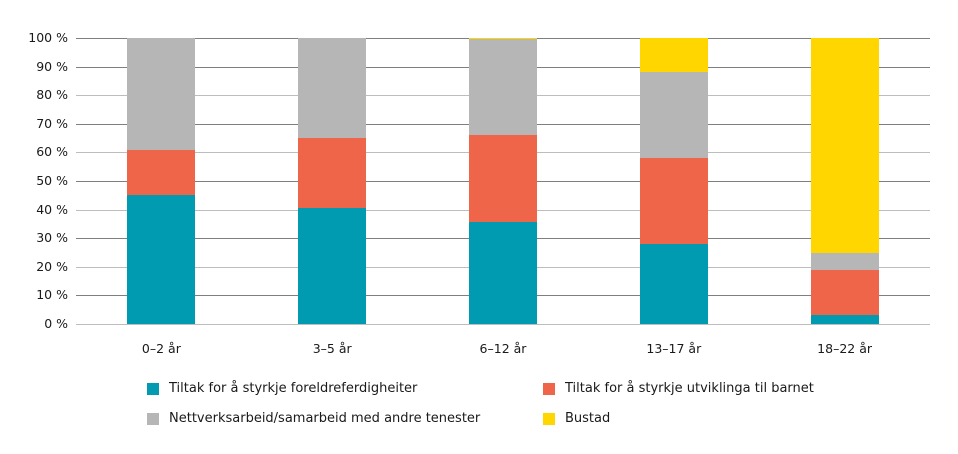  Describe the element at coordinates (674, 348) in the screenshot. I see `x-tick-label: 13–17 år` at that location.